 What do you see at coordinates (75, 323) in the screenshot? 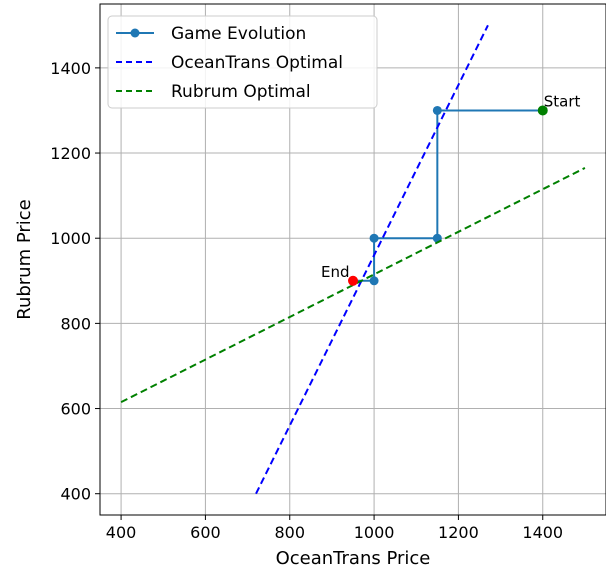
I see `y-tick-label: 800` at bounding box center [75, 323].